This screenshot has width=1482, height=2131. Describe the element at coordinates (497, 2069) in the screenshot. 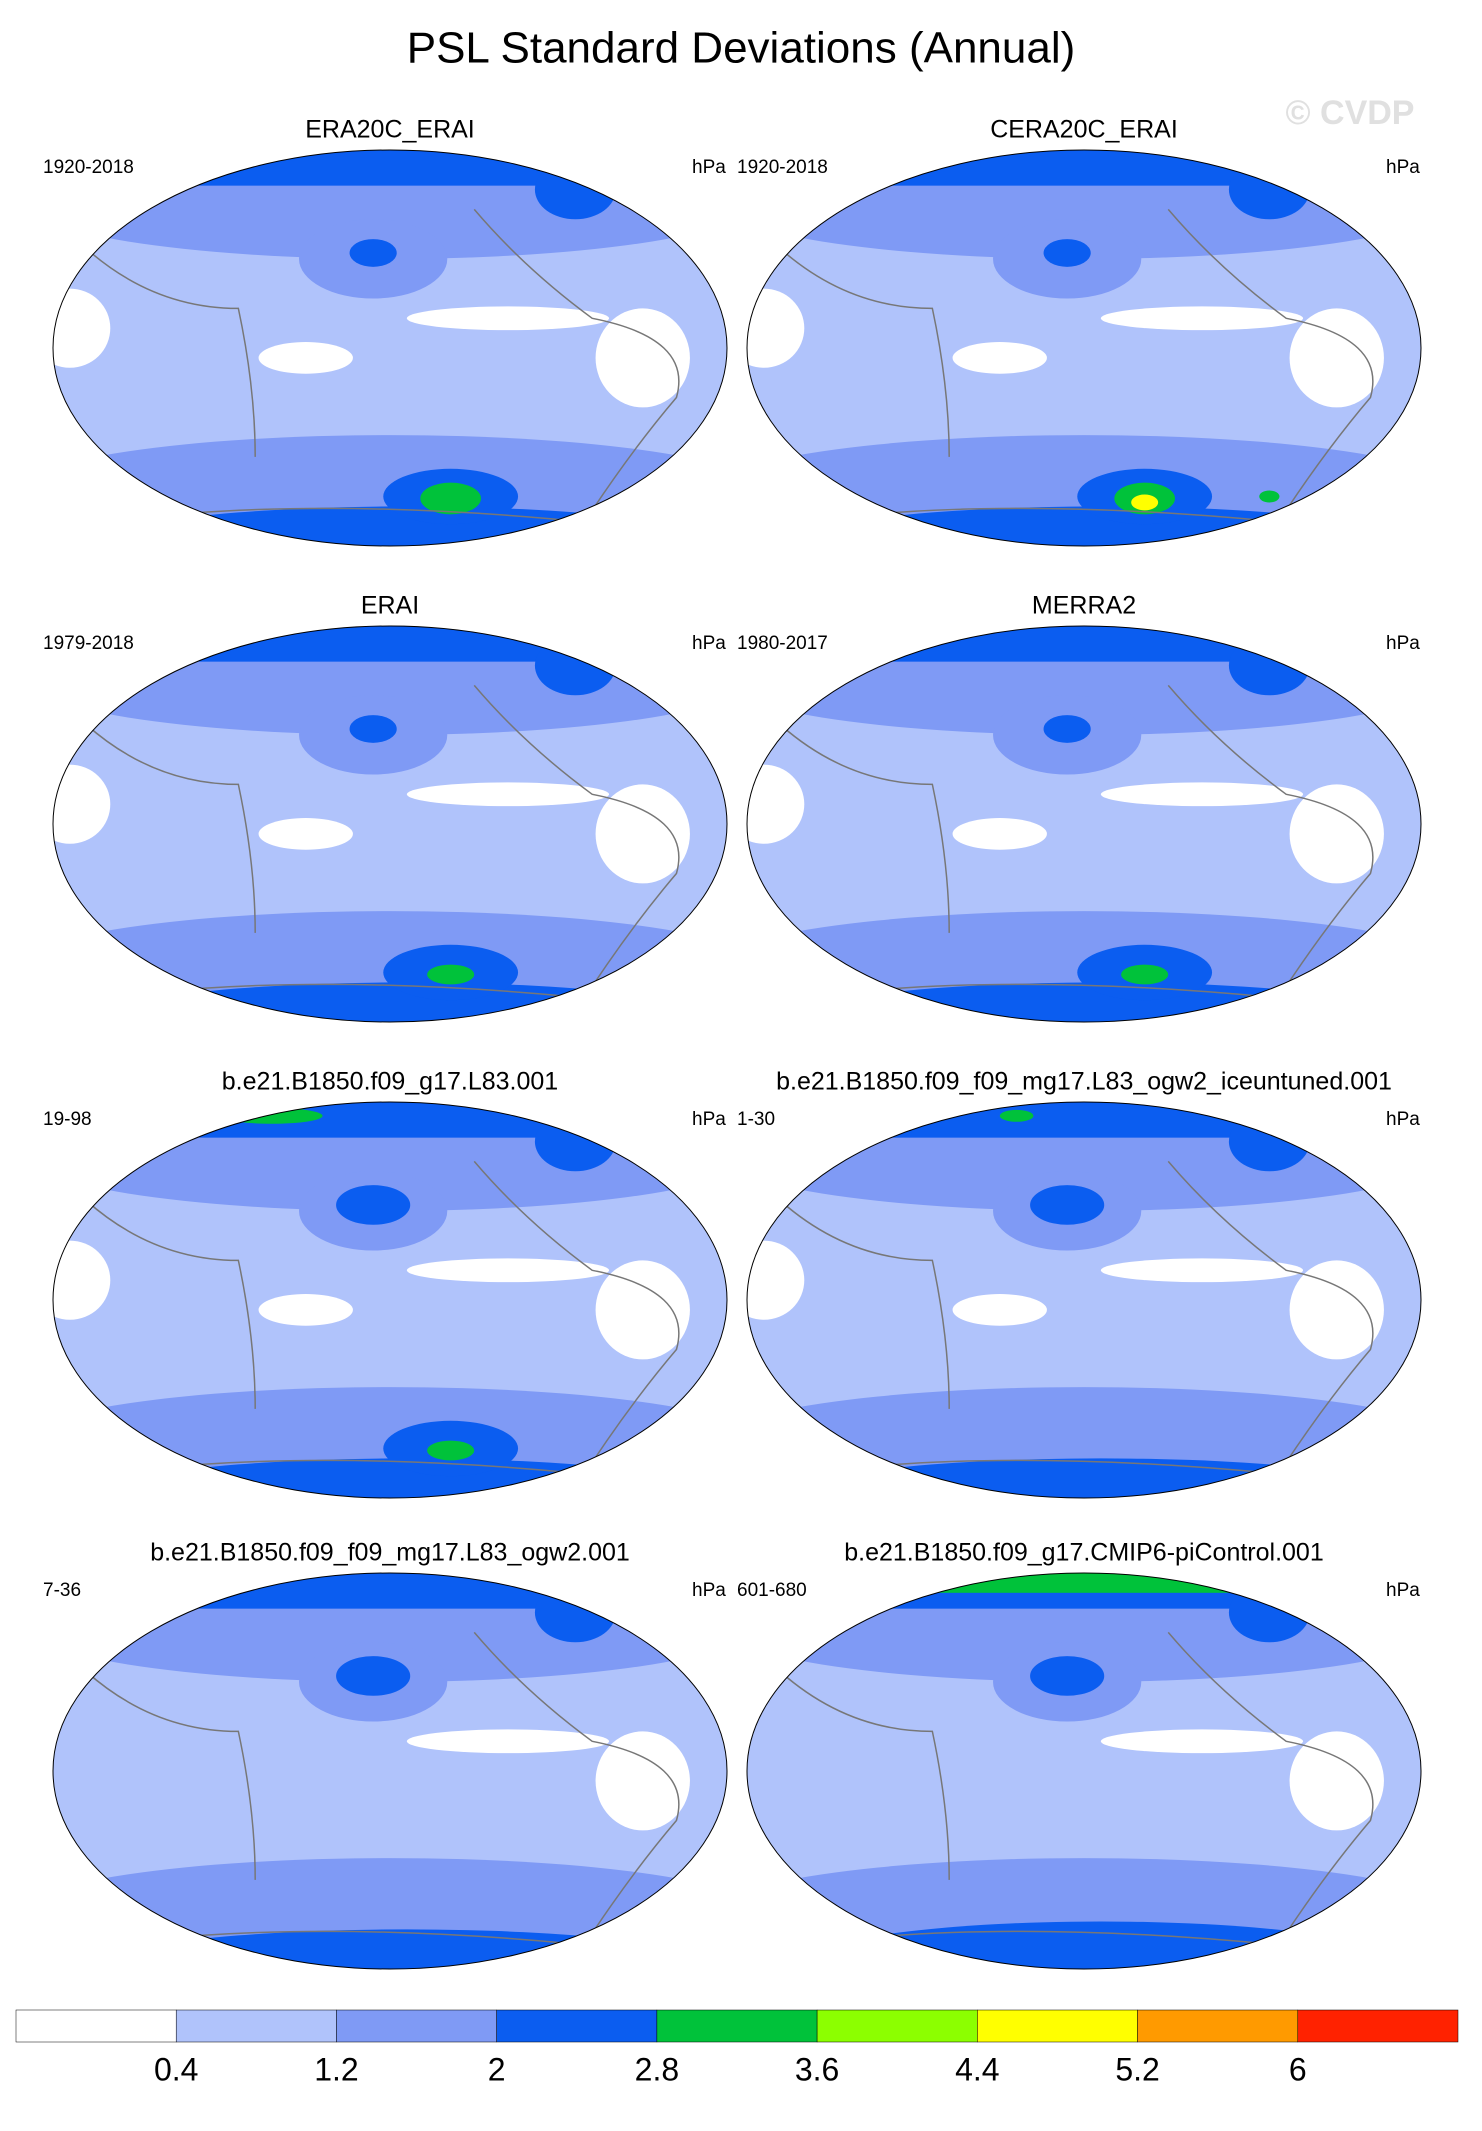

I see `colorbar-label: 2` at that location.